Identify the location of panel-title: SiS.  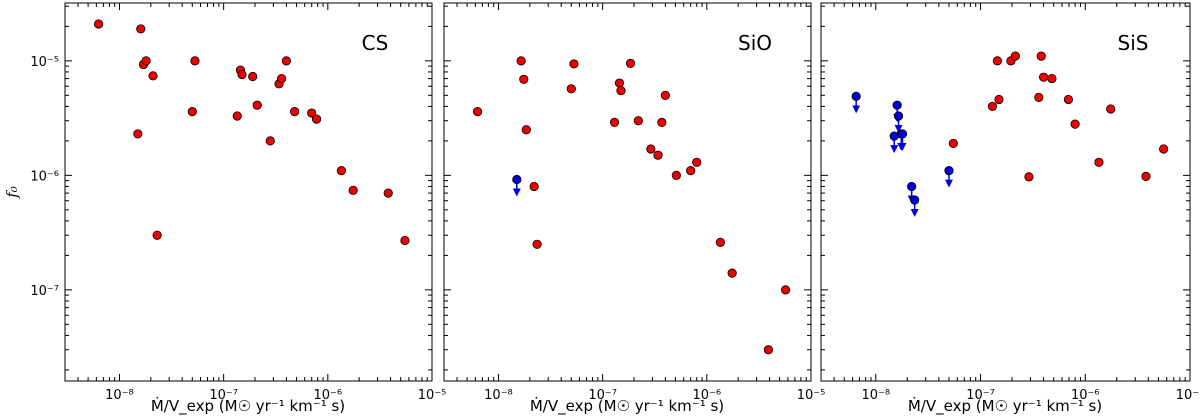
(1133, 43).